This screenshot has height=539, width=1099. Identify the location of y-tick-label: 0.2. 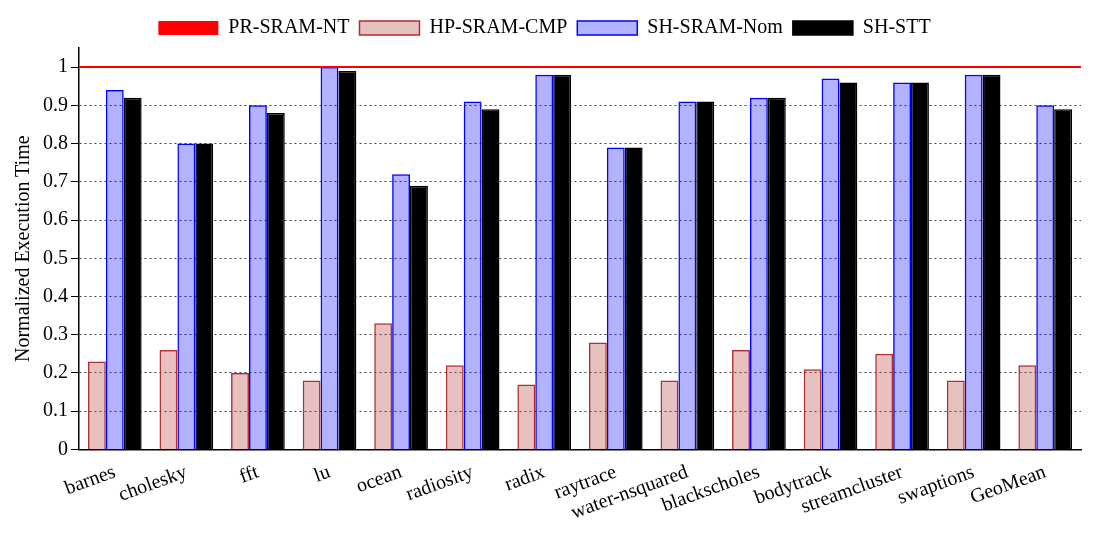
(55, 371).